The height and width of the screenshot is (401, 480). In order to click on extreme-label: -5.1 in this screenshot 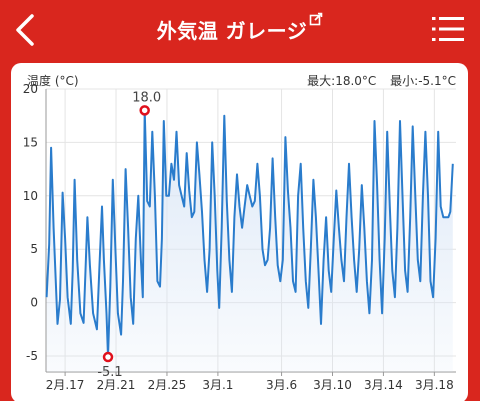, I will do `click(109, 372)`.